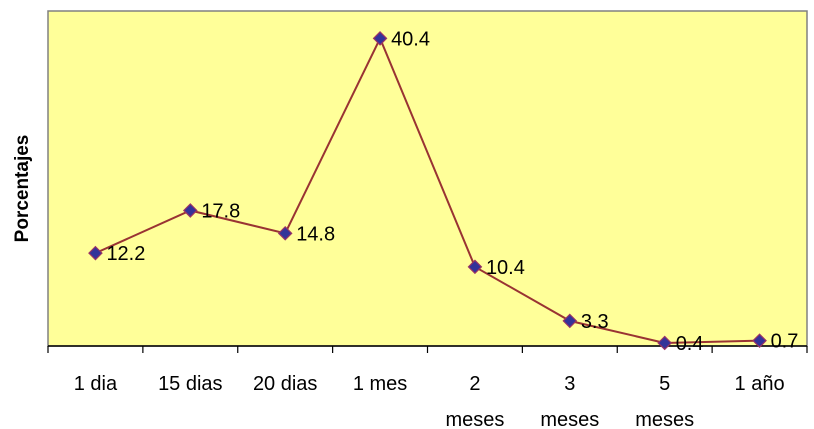 Image resolution: width=814 pixels, height=429 pixels. I want to click on x-tick-label: 1 mes, so click(380, 384).